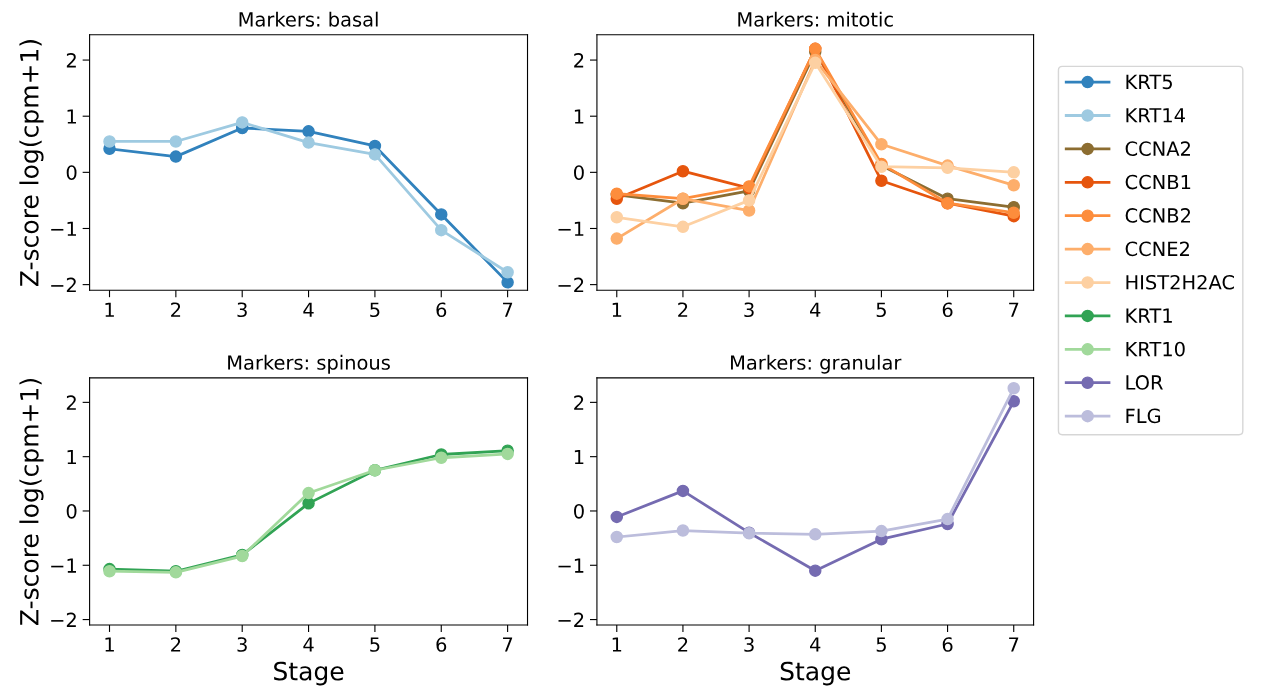 The height and width of the screenshot is (696, 1262). What do you see at coordinates (1157, 249) in the screenshot?
I see `legend-label: CCNE2` at bounding box center [1157, 249].